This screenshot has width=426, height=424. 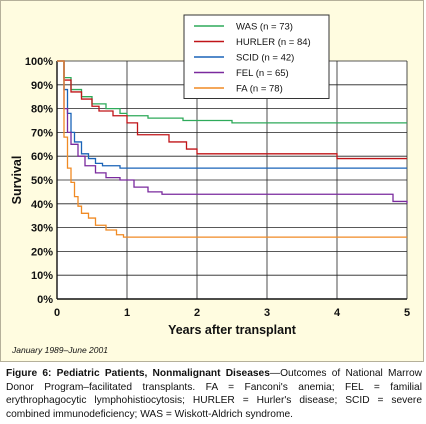 What do you see at coordinates (232, 330) in the screenshot?
I see `x-axis-label: Years after transplant` at bounding box center [232, 330].